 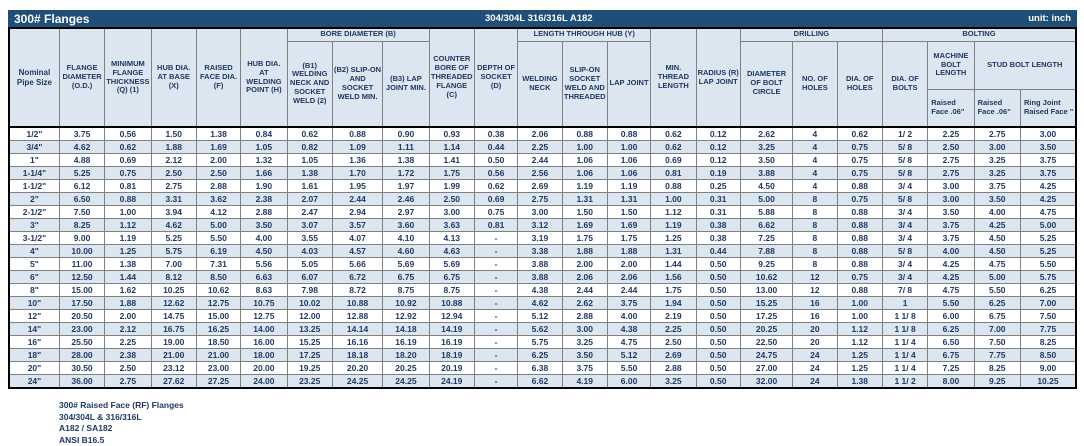 What do you see at coordinates (357, 290) in the screenshot?
I see `value-cell: 8.72` at bounding box center [357, 290].